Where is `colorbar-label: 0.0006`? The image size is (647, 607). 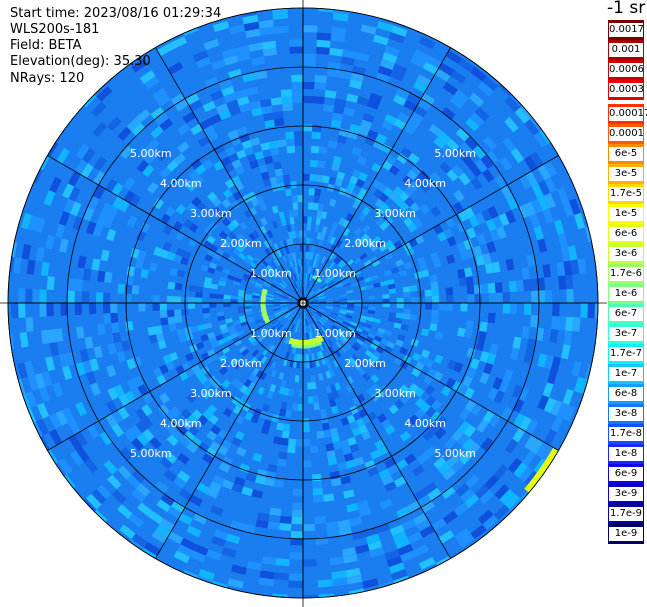 colorbar-label: 0.0006 is located at coordinates (626, 70).